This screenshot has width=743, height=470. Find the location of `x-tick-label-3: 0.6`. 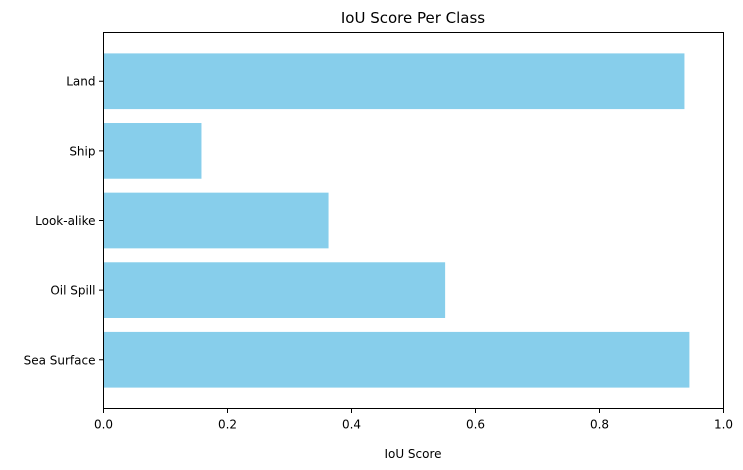

x-tick-label-3: 0.6 is located at coordinates (475, 425).